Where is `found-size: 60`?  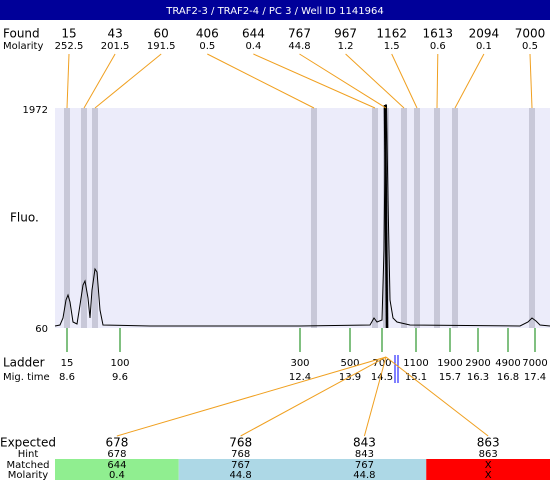
found-size: 60 is located at coordinates (161, 34).